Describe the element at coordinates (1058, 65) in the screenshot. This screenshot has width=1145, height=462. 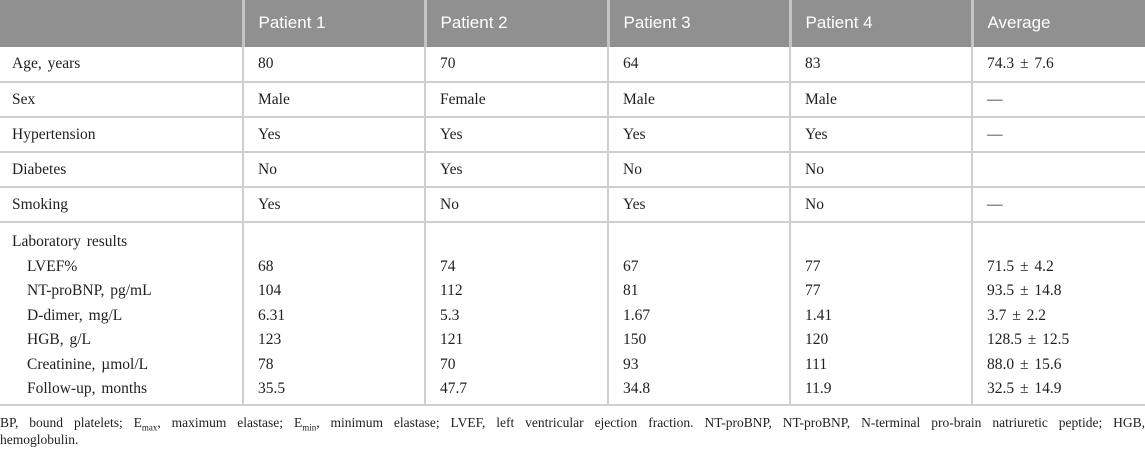
I see `cell-value: 74.3 ± 7.6` at that location.